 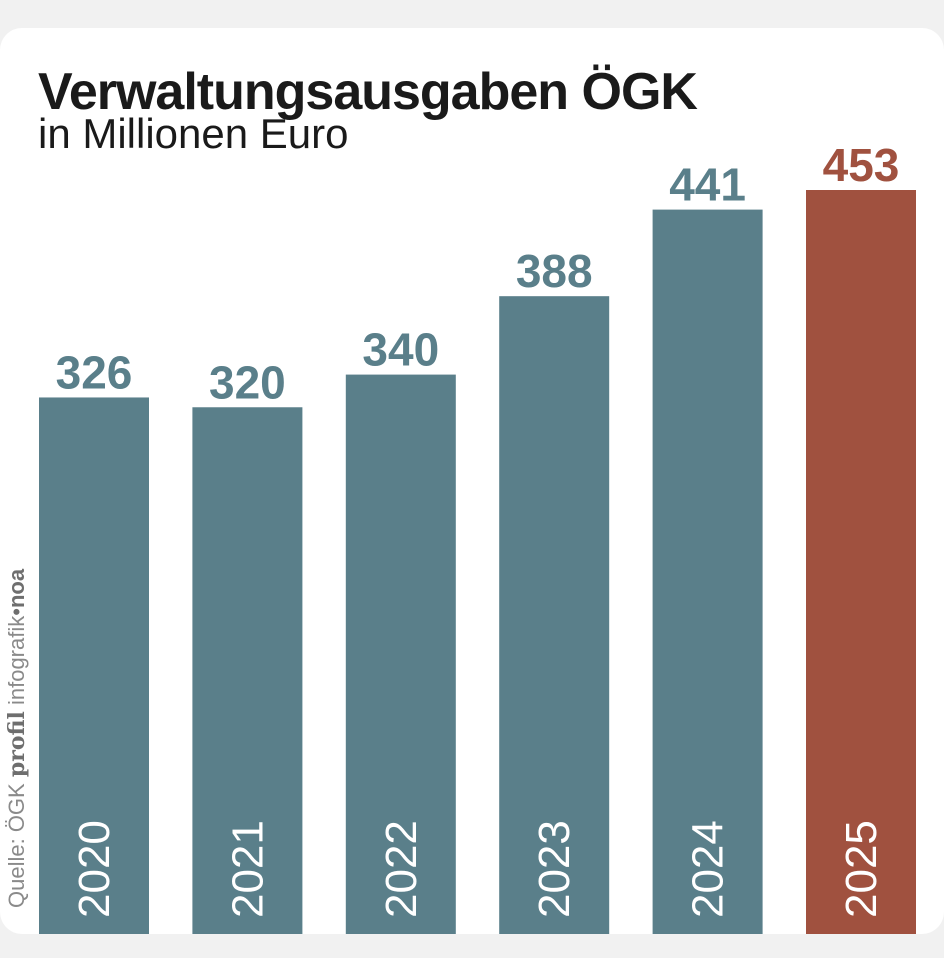 What do you see at coordinates (247, 869) in the screenshot?
I see `year-label-2021: 2021` at bounding box center [247, 869].